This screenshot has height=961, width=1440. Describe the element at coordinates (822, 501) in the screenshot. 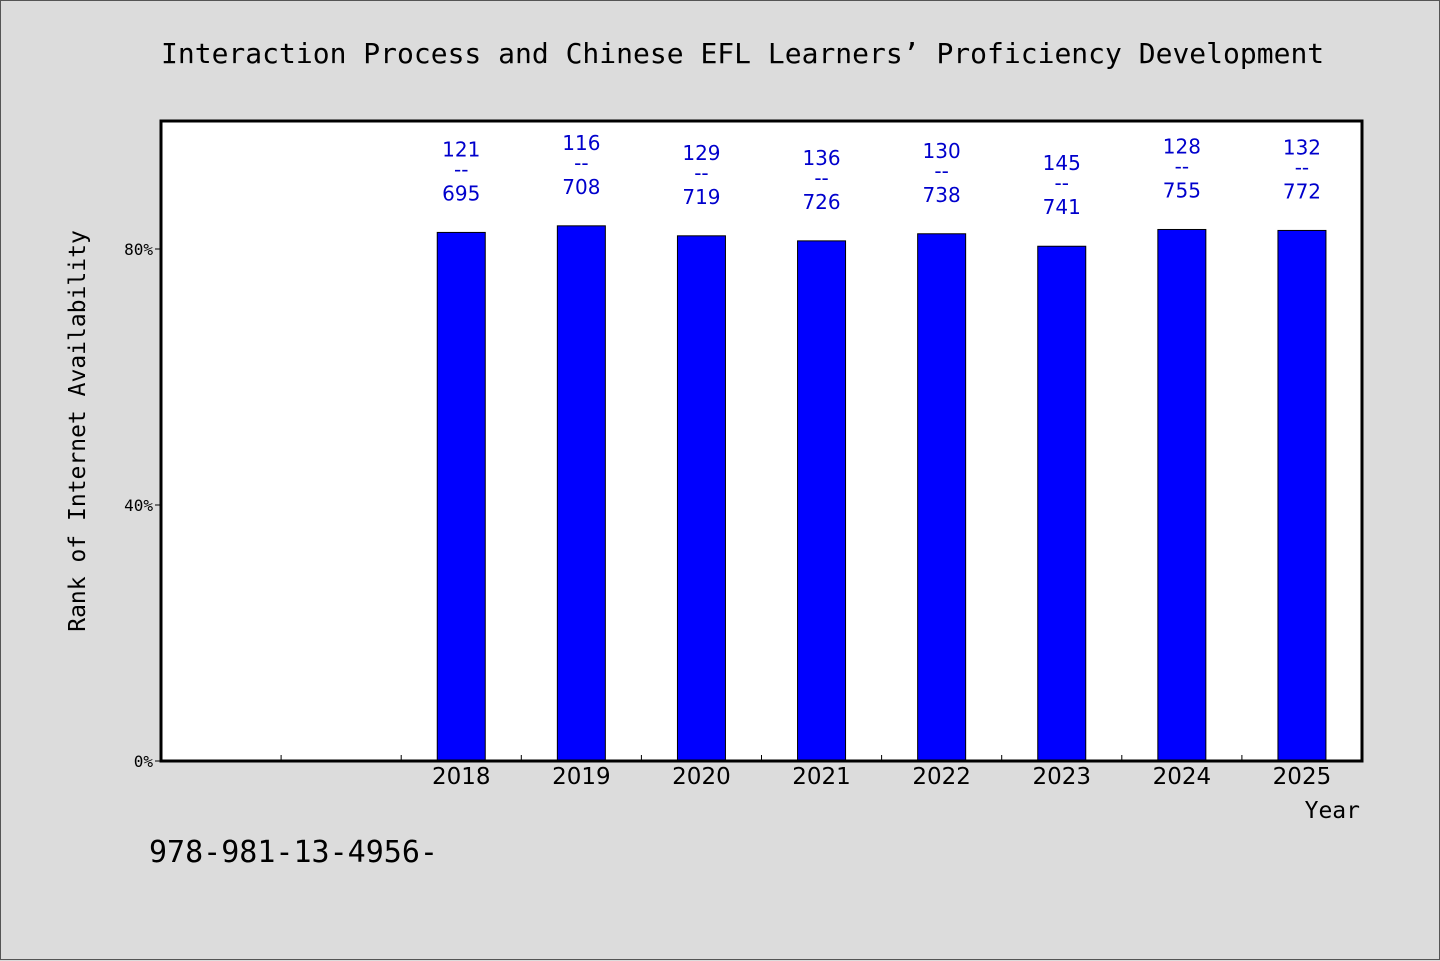

I see `bar-2021` at that location.